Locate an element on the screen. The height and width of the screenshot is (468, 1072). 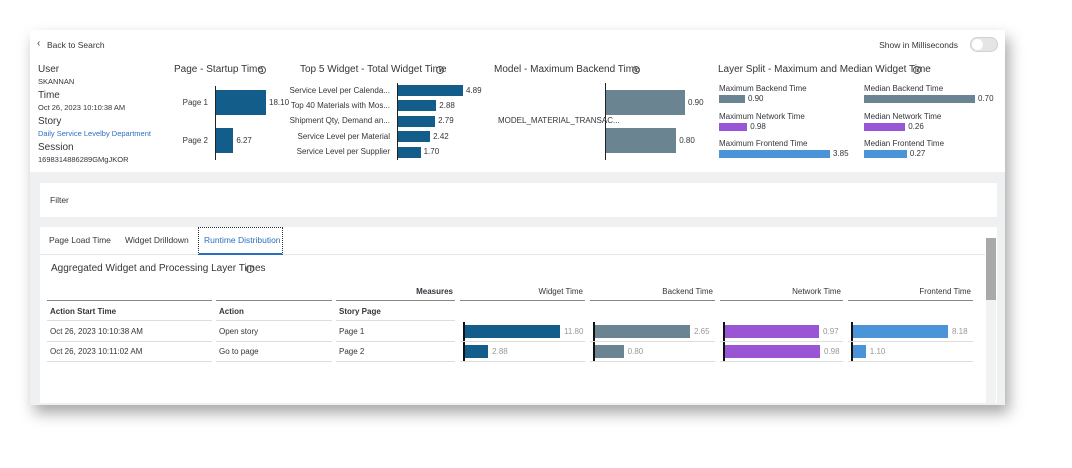
cell: Oct 26, 2023 10:11:02 AM is located at coordinates (96, 351).